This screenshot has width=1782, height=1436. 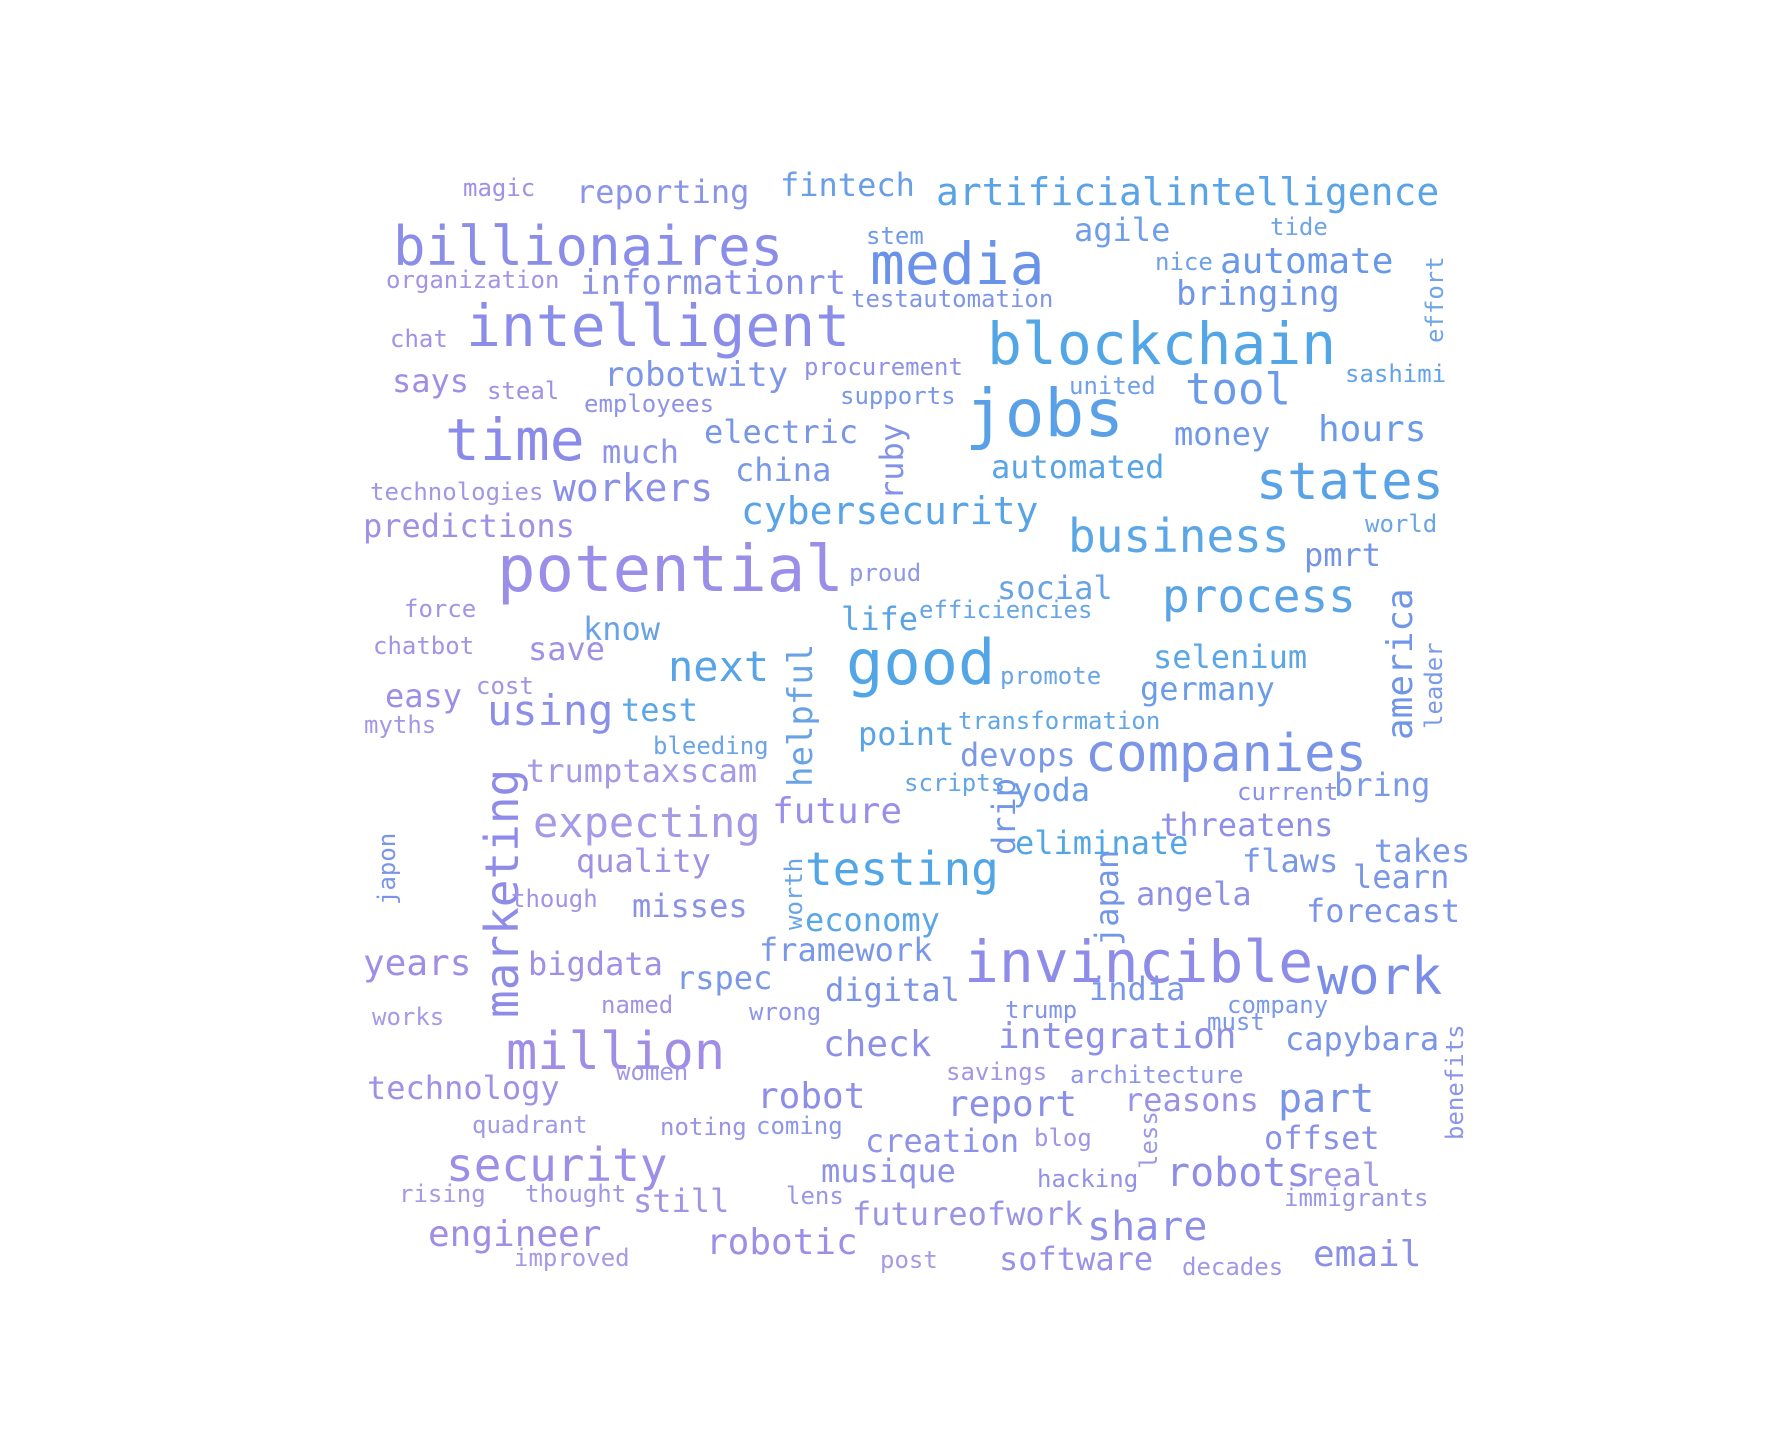 What do you see at coordinates (1044, 413) in the screenshot?
I see `word-jobs: jobs` at bounding box center [1044, 413].